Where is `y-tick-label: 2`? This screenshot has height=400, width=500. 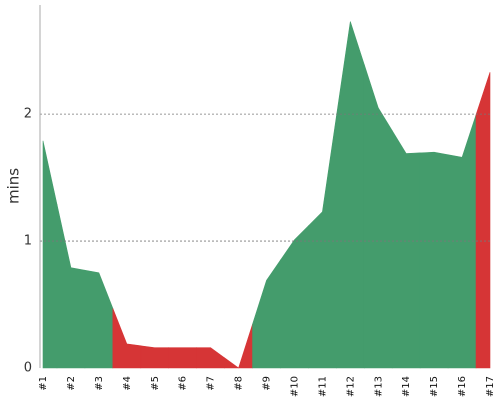
y-tick-label: 2 is located at coordinates (28, 114).